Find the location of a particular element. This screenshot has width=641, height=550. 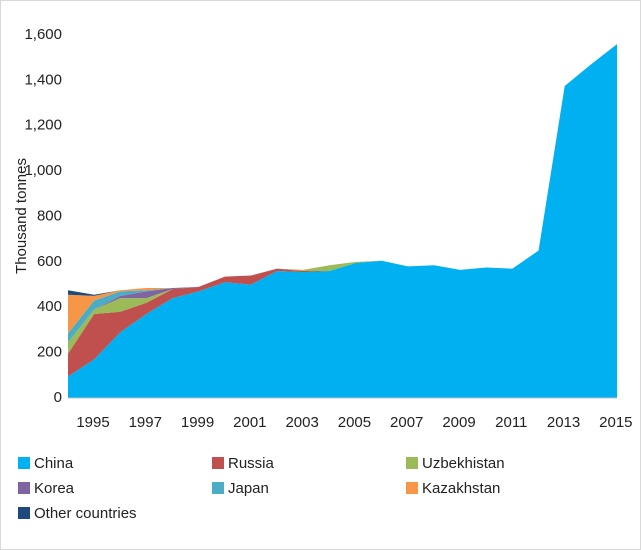

x-tick-label: 2007 is located at coordinates (406, 422).